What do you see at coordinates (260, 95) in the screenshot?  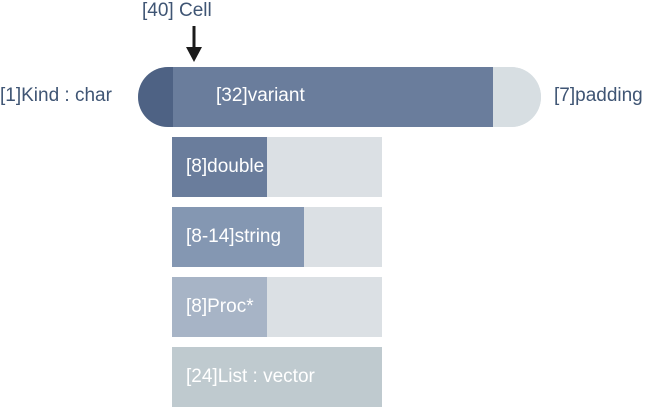 I see `variant-label: [32]variant` at bounding box center [260, 95].